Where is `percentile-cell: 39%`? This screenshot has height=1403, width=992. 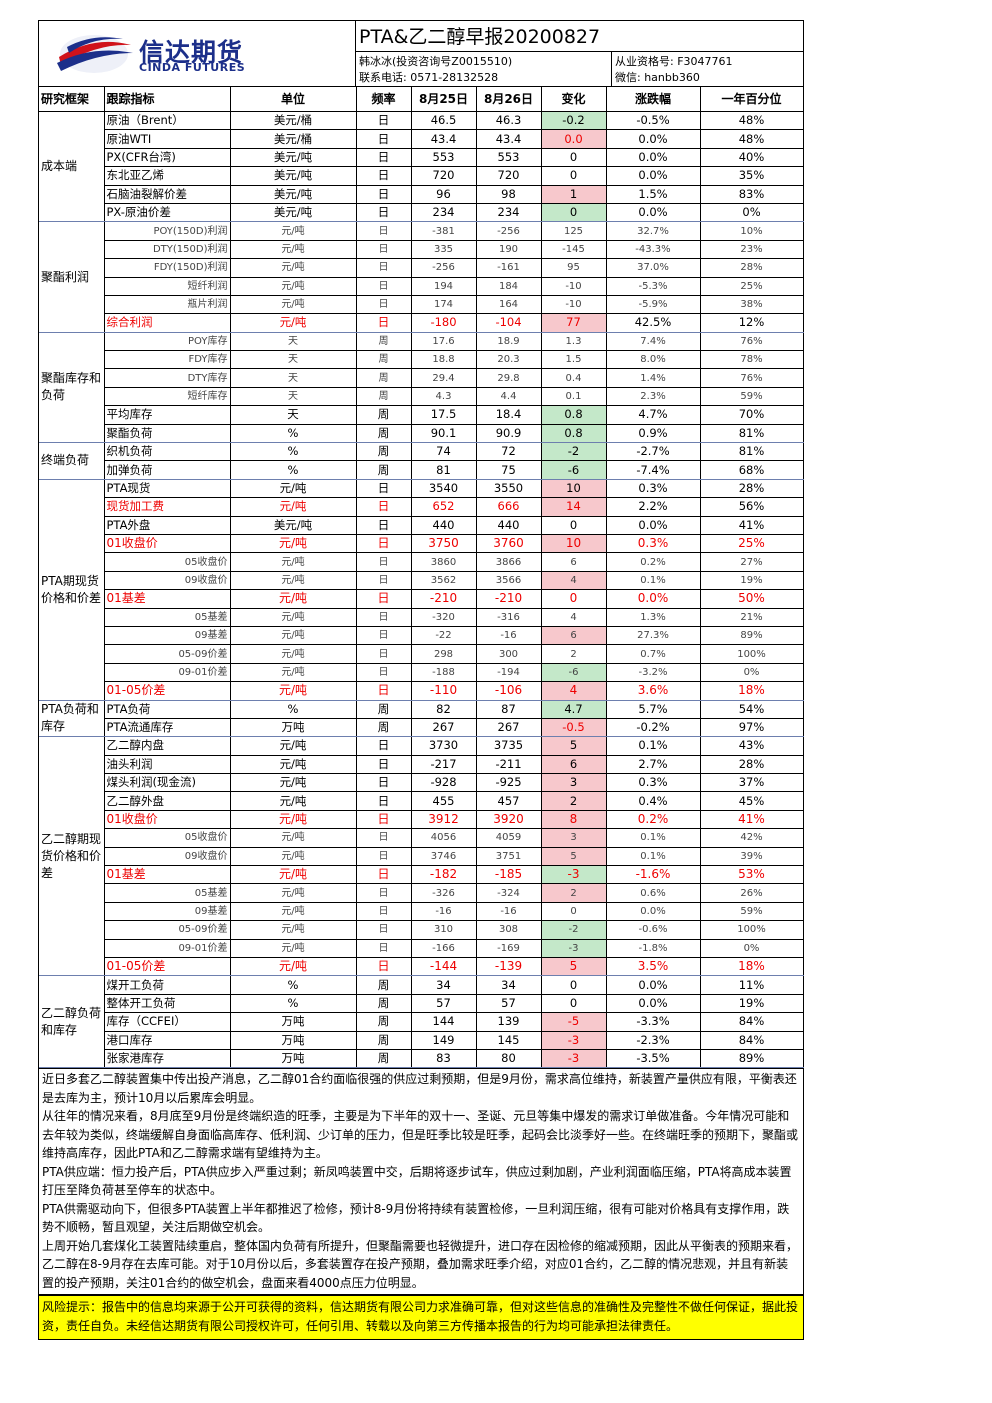 percentile-cell: 39% is located at coordinates (752, 857).